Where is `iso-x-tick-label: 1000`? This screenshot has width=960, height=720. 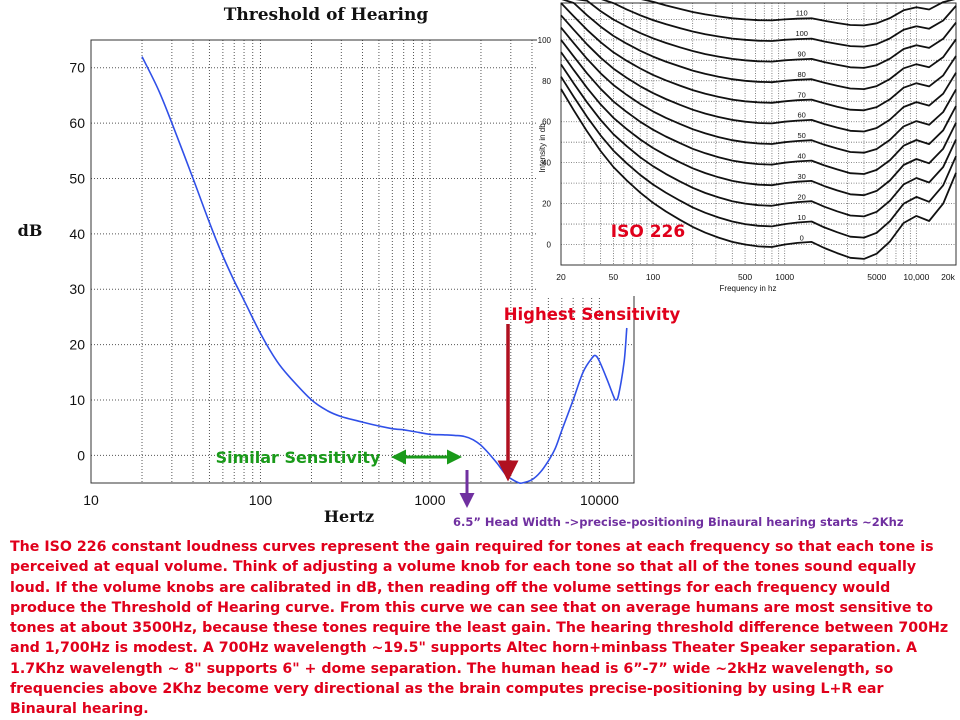
iso-x-tick-label: 1000 is located at coordinates (784, 277).